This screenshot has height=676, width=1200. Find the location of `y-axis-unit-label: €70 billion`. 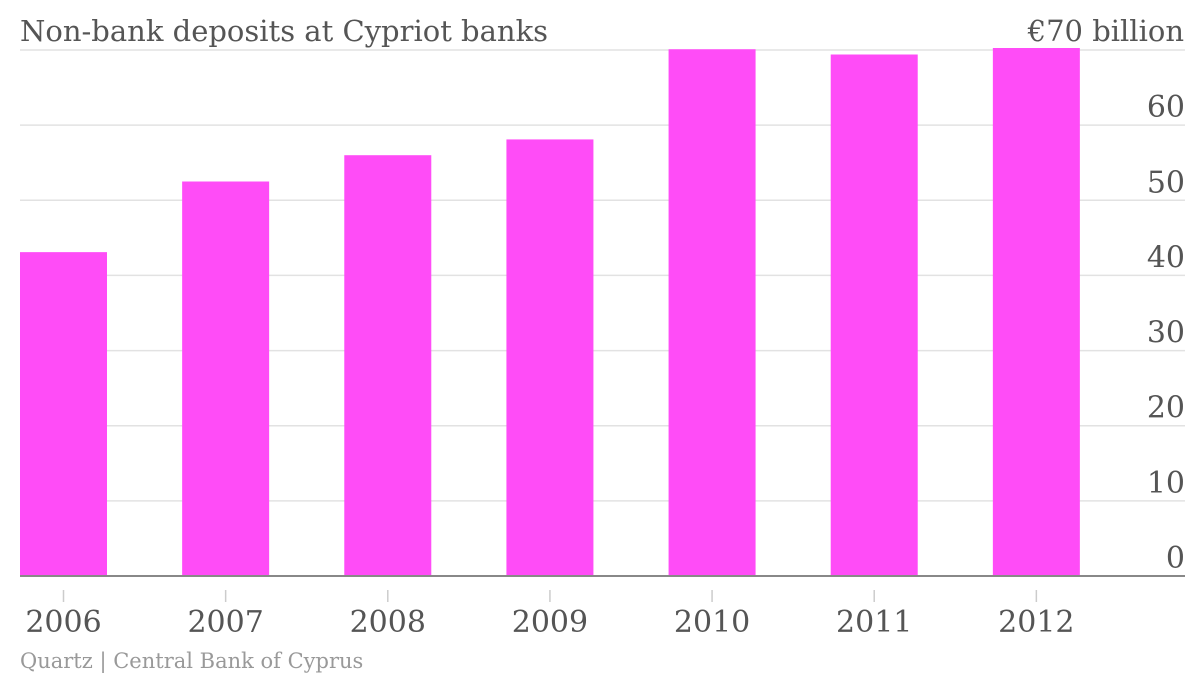

y-axis-unit-label: €70 billion is located at coordinates (1105, 31).